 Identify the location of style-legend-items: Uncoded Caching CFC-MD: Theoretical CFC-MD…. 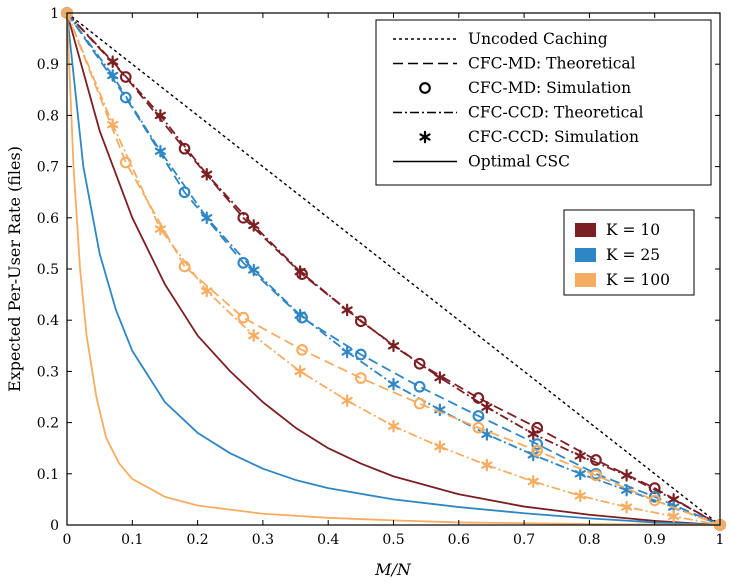
(518, 100).